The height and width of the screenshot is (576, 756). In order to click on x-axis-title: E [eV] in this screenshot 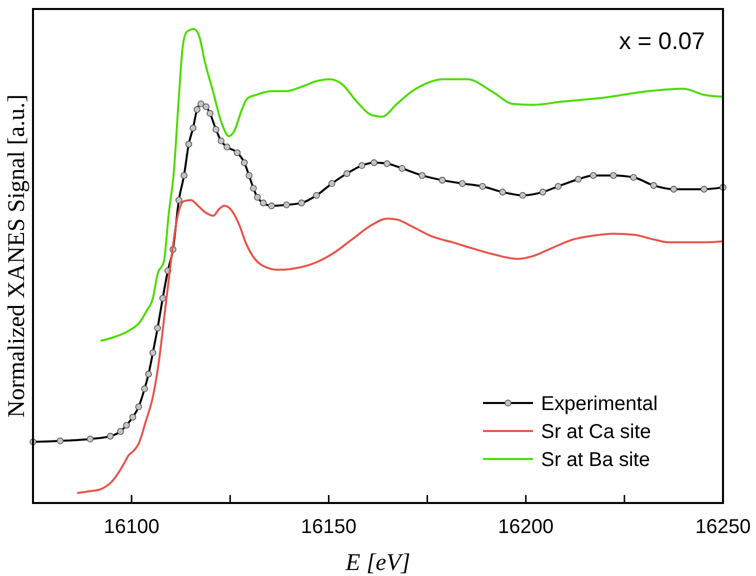, I will do `click(377, 563)`.